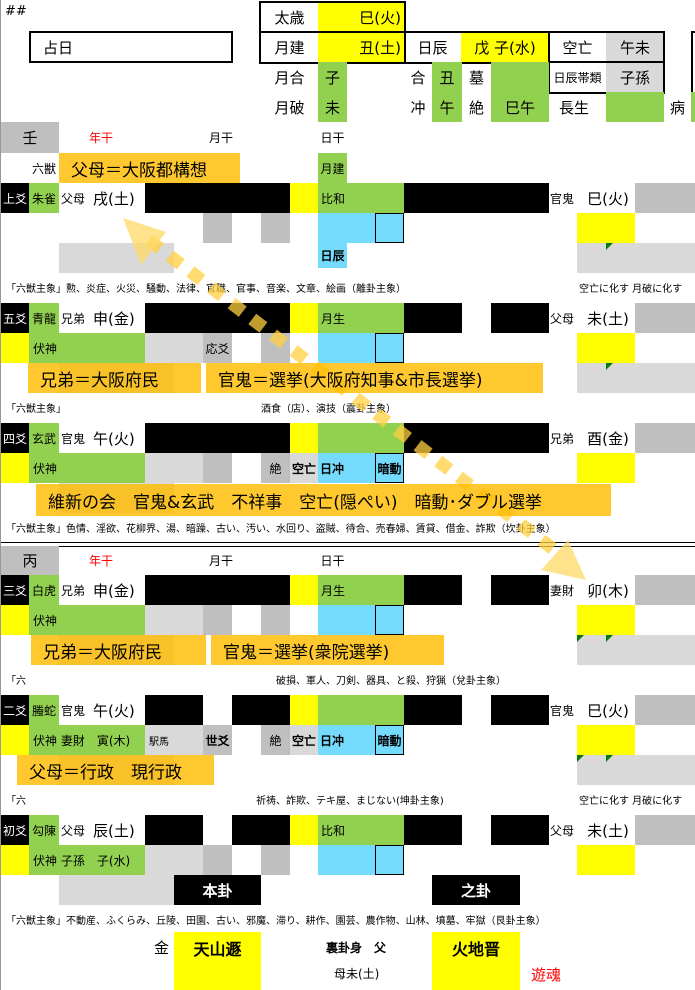 This screenshot has height=990, width=695. I want to click on callout-election: 官鬼＝選挙(衆院選挙), so click(327, 650).